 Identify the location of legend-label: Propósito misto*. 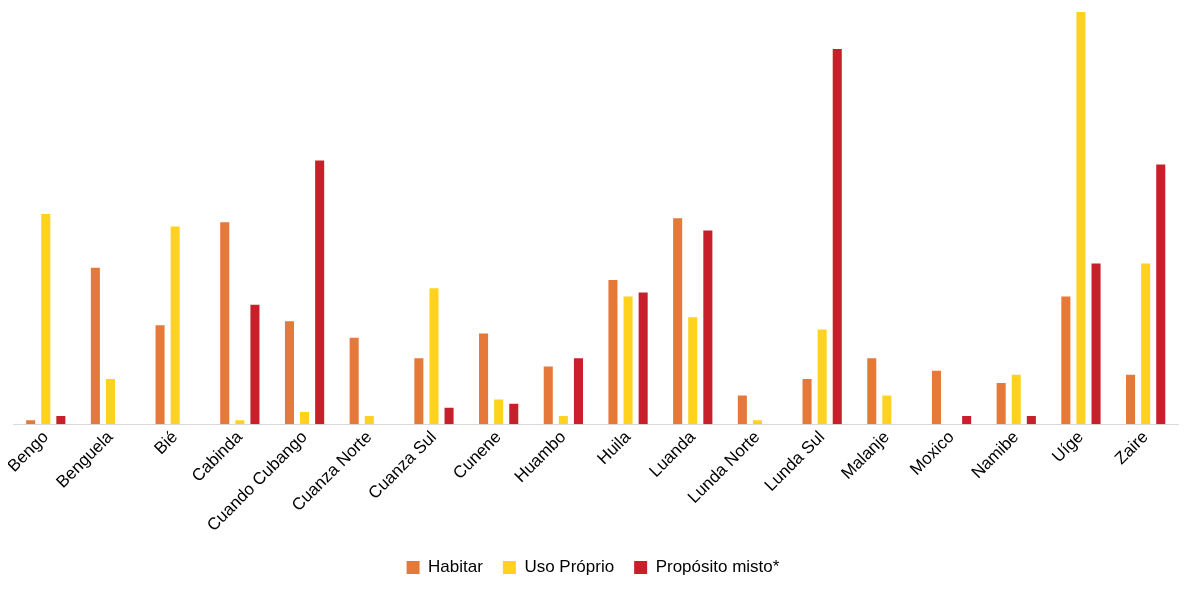
(717, 567).